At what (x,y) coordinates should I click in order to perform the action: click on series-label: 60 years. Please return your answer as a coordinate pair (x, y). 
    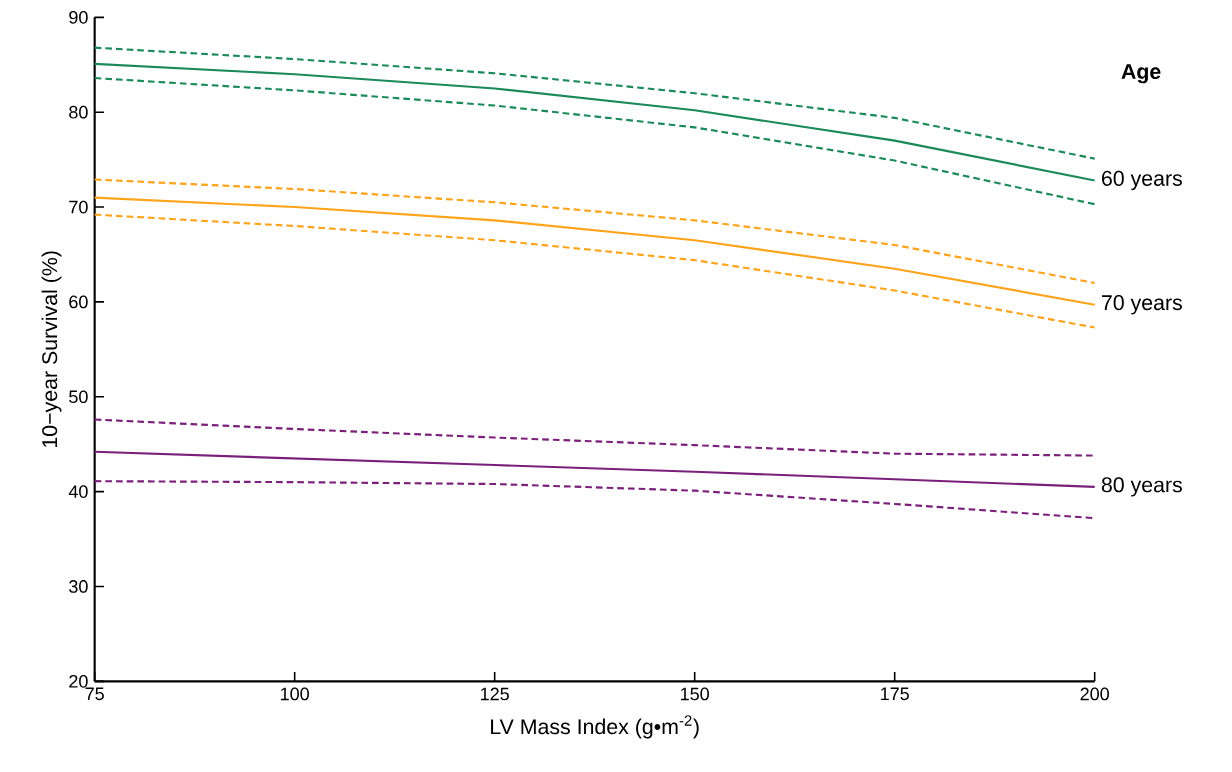
    Looking at the image, I should click on (1142, 180).